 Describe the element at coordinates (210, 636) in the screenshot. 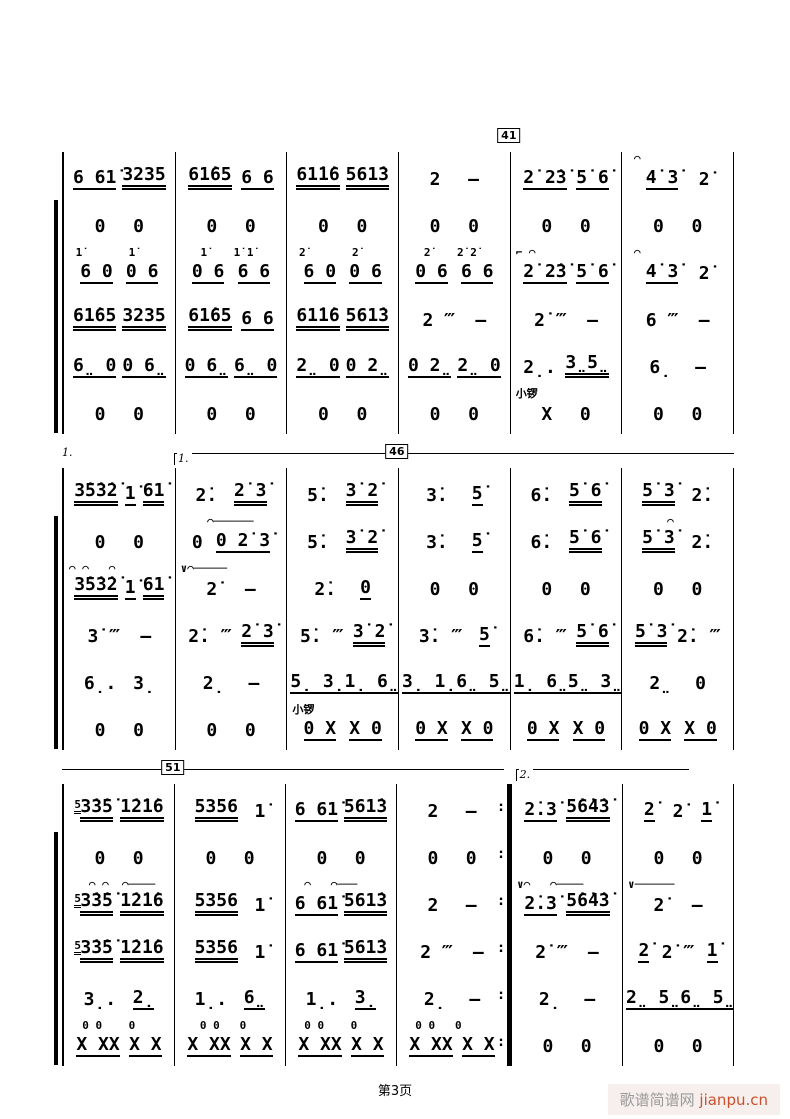

I see `note-group: 2̇. ‴` at that location.